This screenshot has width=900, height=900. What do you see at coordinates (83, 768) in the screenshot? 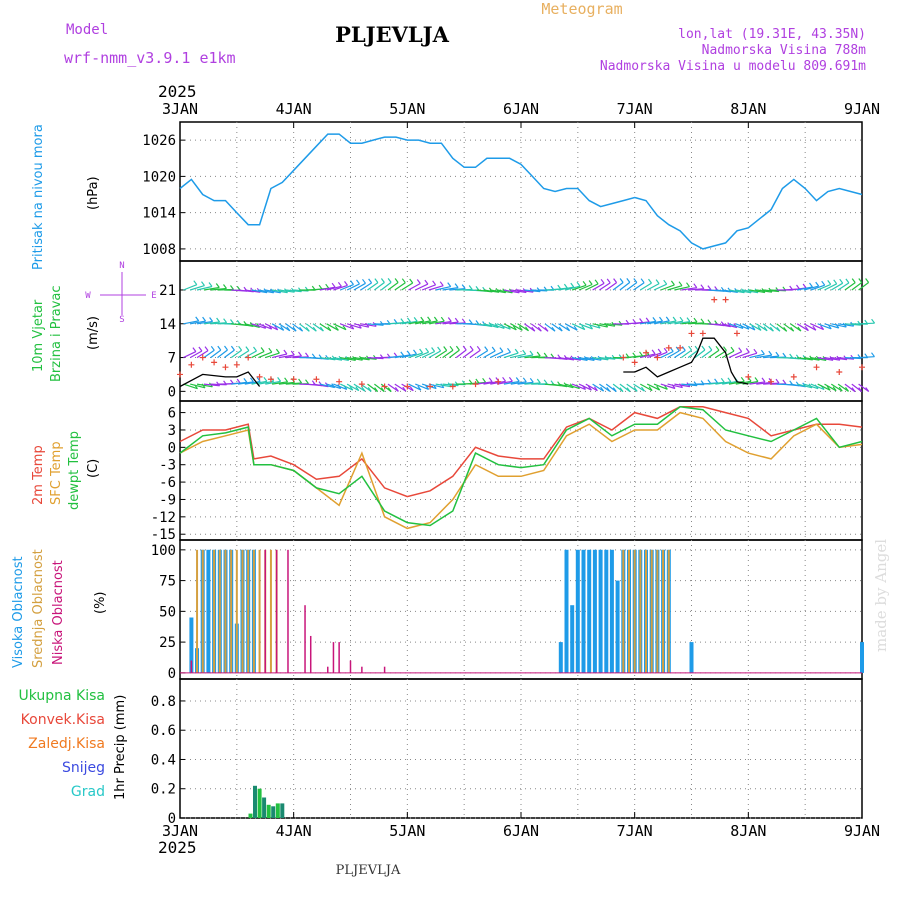
I see `precip-legend-item: Snijeg` at bounding box center [83, 768].